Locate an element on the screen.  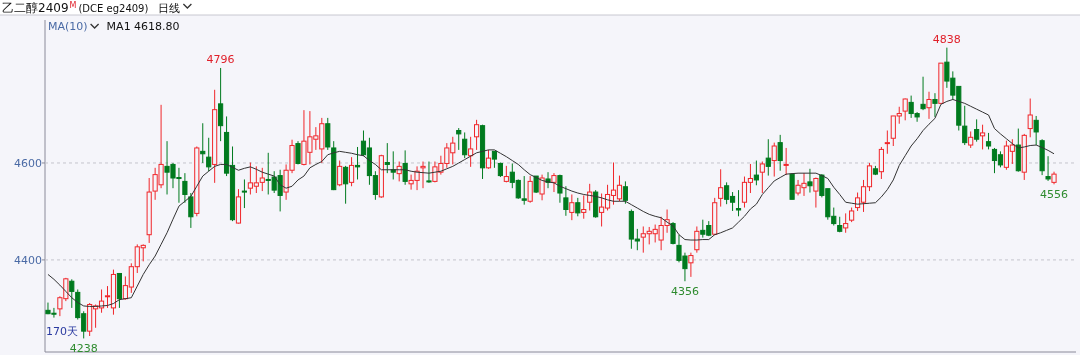
annotation: 4238 is located at coordinates (83, 348).